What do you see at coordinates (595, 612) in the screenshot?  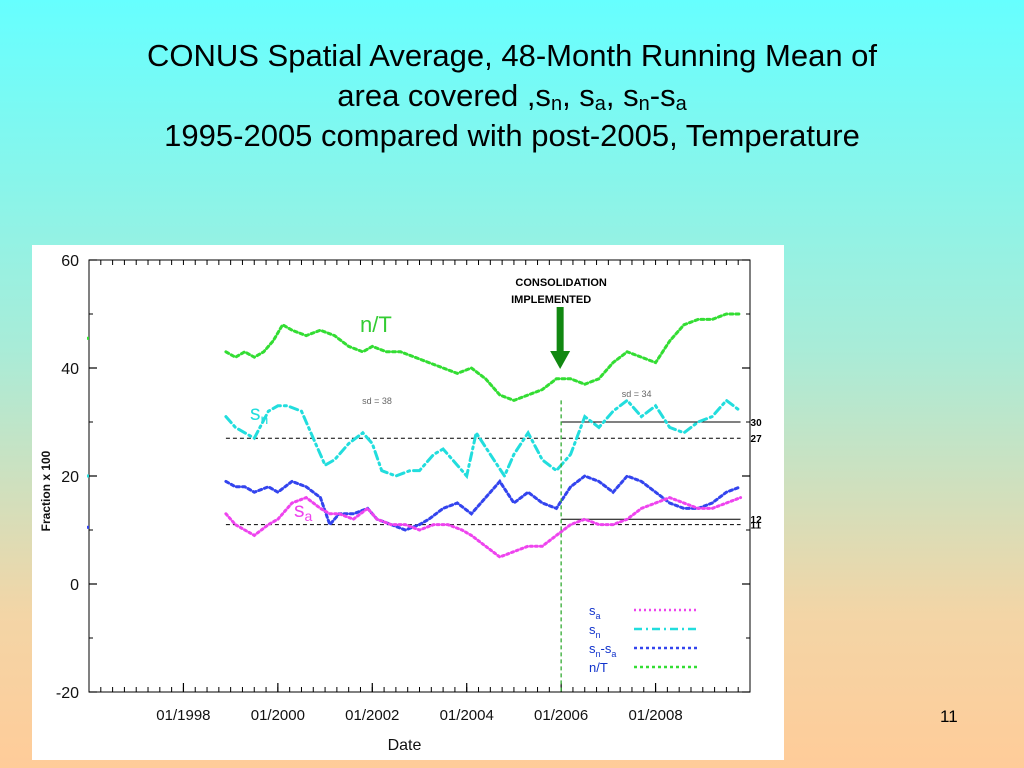 I see `legend-label: sa` at bounding box center [595, 612].